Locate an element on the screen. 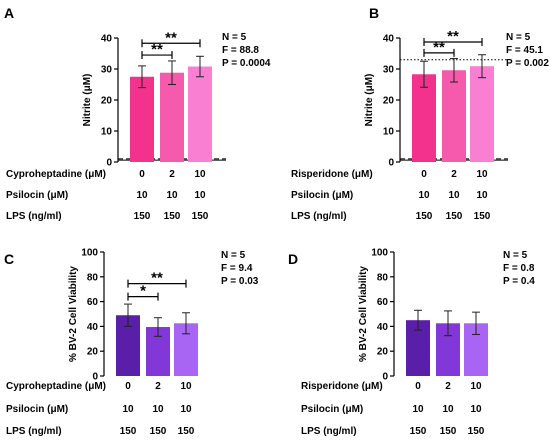 The width and height of the screenshot is (550, 445). y-tick-label: 100 is located at coordinates (379, 253).